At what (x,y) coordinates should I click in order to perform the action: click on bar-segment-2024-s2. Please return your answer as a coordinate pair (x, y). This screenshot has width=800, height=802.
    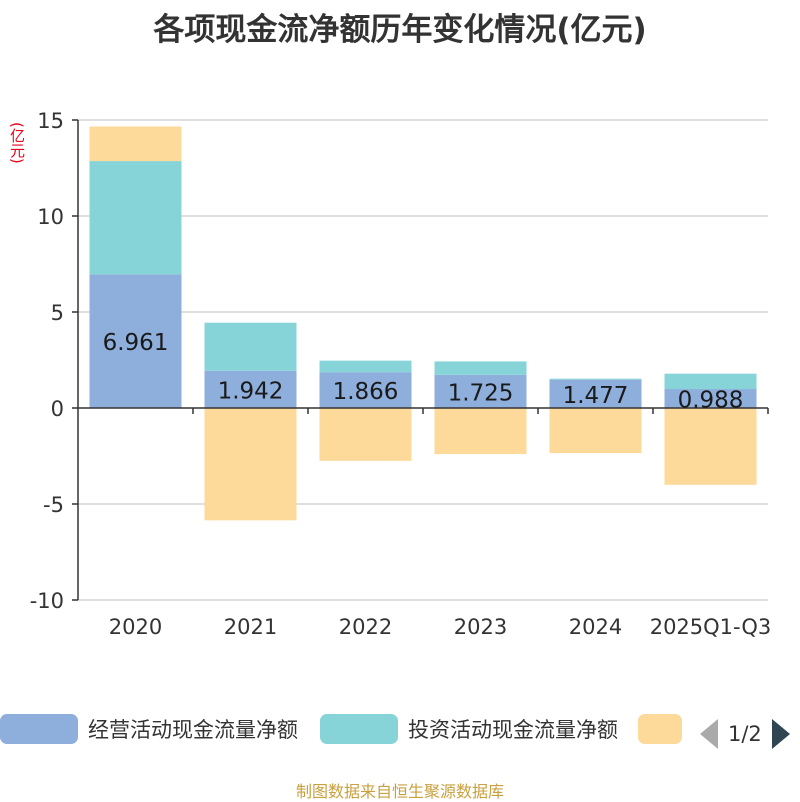
    Looking at the image, I should click on (595, 431).